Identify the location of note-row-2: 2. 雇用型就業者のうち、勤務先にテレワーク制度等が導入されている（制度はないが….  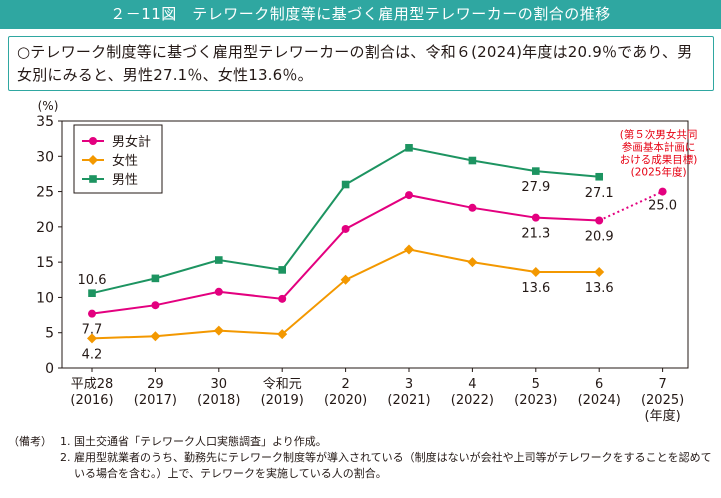
(363, 466).